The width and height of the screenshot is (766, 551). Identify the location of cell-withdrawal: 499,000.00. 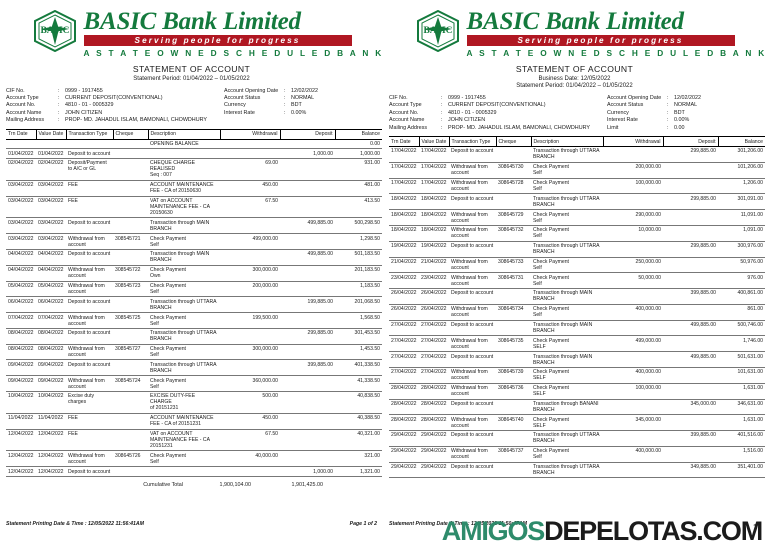
(250, 241).